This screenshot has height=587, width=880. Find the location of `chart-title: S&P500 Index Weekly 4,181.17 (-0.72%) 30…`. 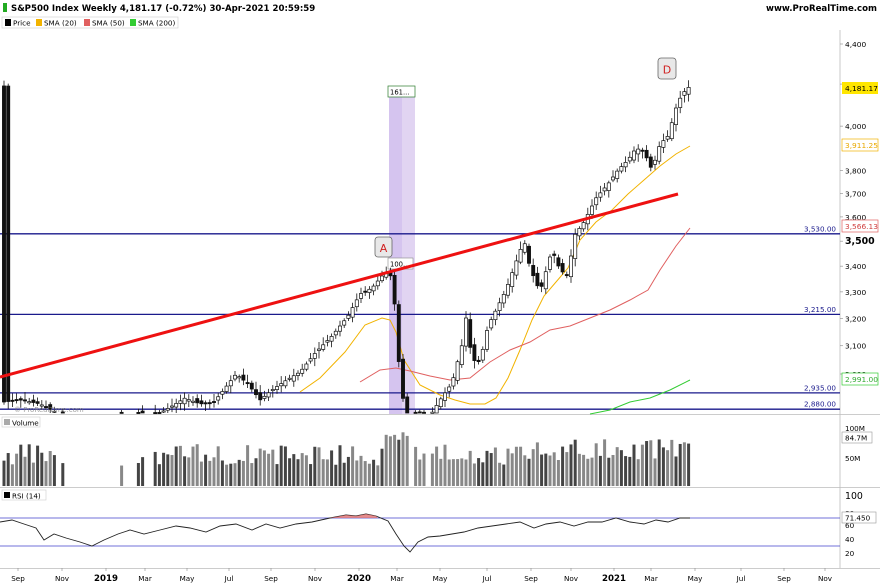

chart-title: S&P500 Index Weekly 4,181.17 (-0.72%) 30… is located at coordinates (163, 9).